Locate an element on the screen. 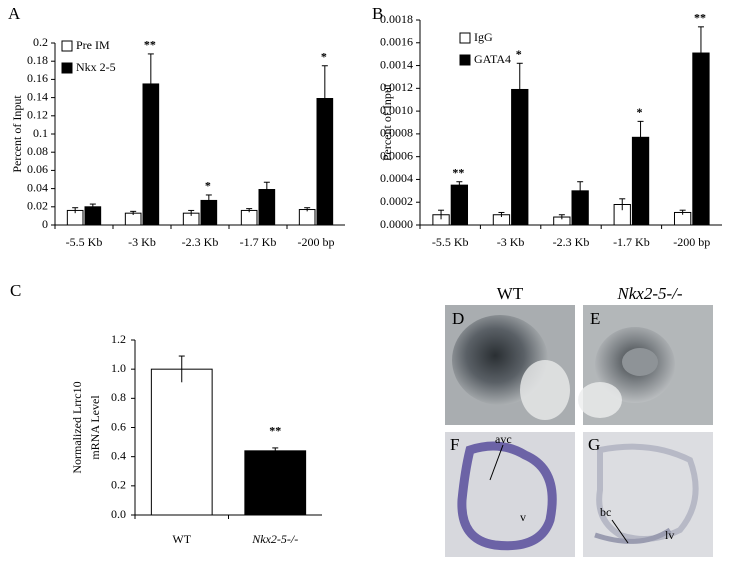 This screenshot has width=729, height=570. y-tick-label: 0.8 is located at coordinates (118, 397).